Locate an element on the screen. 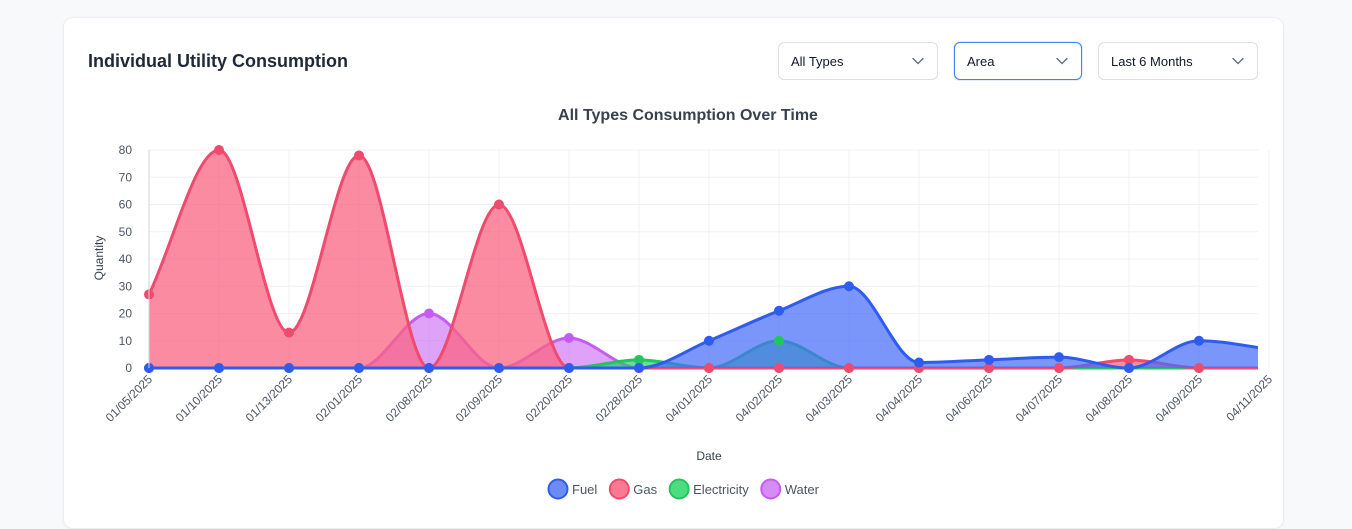  y-tick-label: 60 is located at coordinates (126, 205).